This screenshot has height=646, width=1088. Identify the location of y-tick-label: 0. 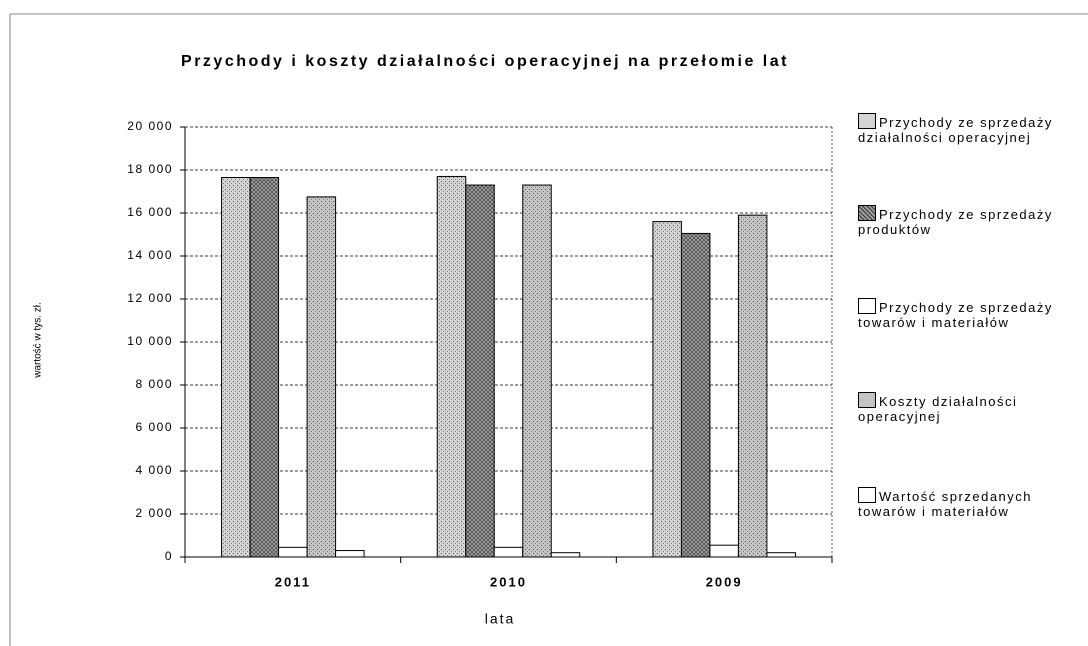
(169, 556).